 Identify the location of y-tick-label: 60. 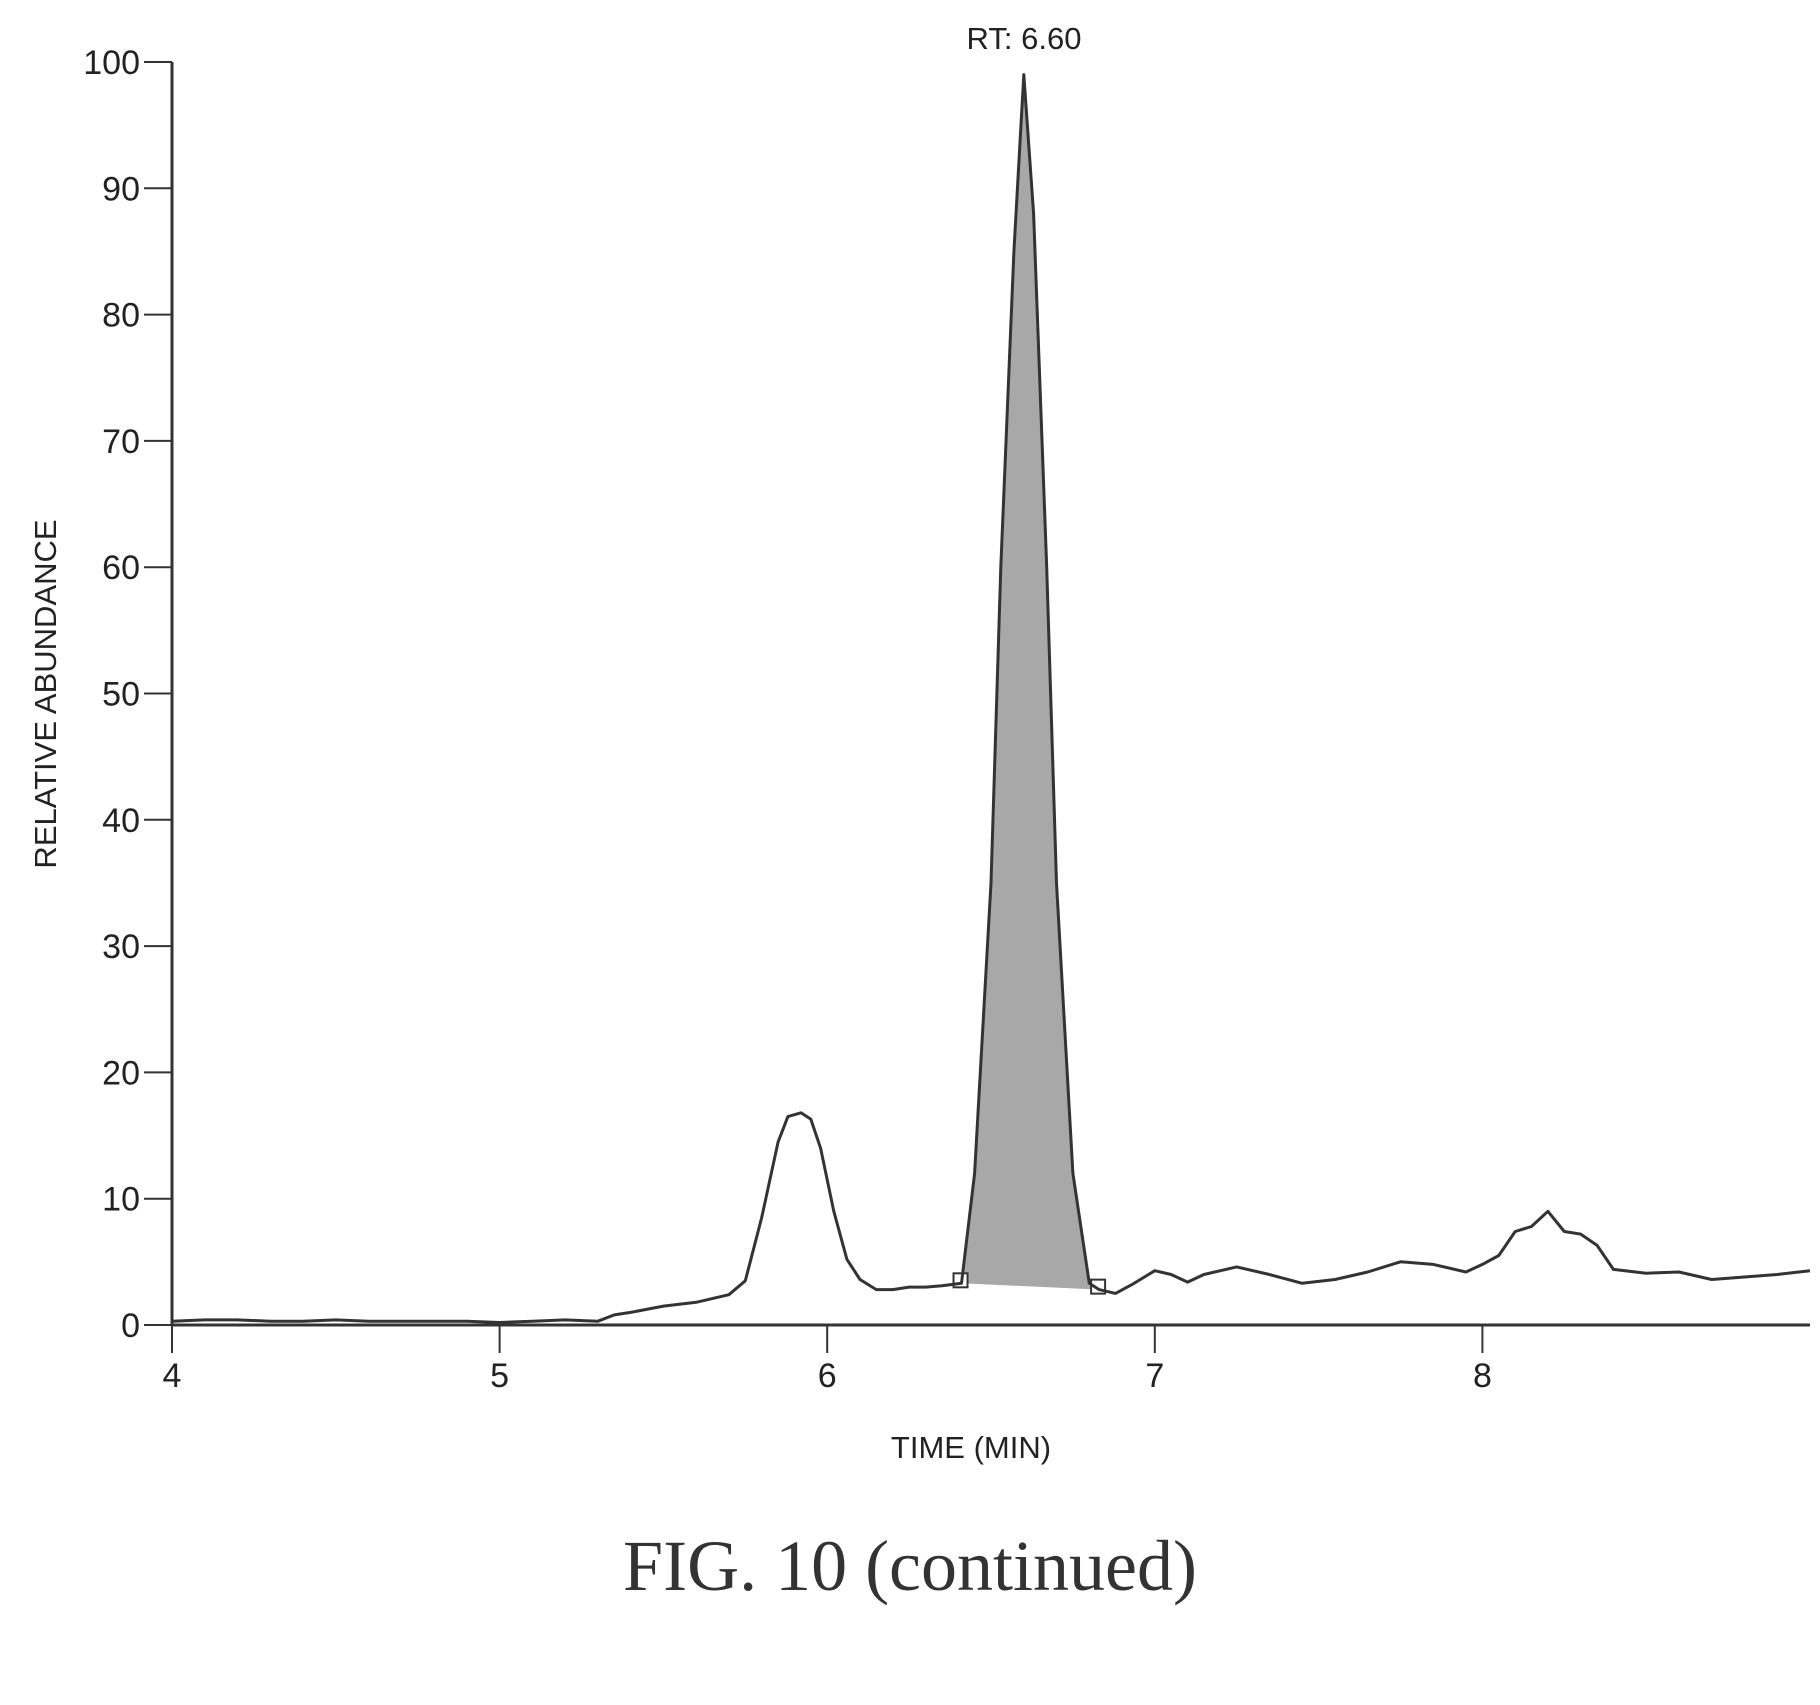
(121, 568).